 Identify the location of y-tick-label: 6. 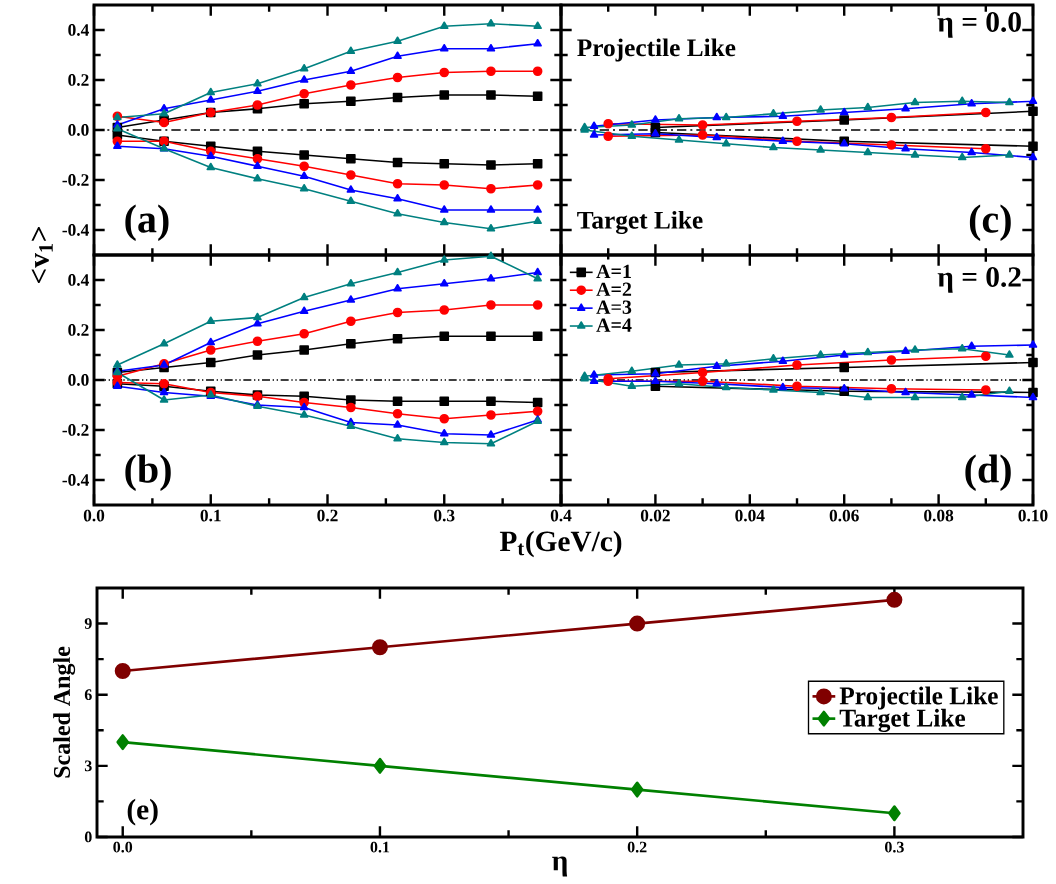
(88, 695).